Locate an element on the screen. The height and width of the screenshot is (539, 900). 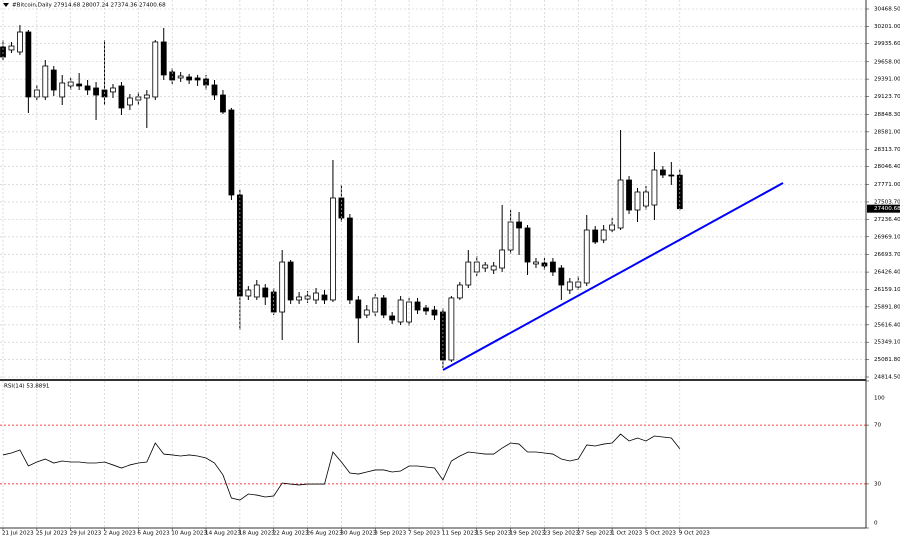
y-tick-label: 0 is located at coordinates (876, 524).